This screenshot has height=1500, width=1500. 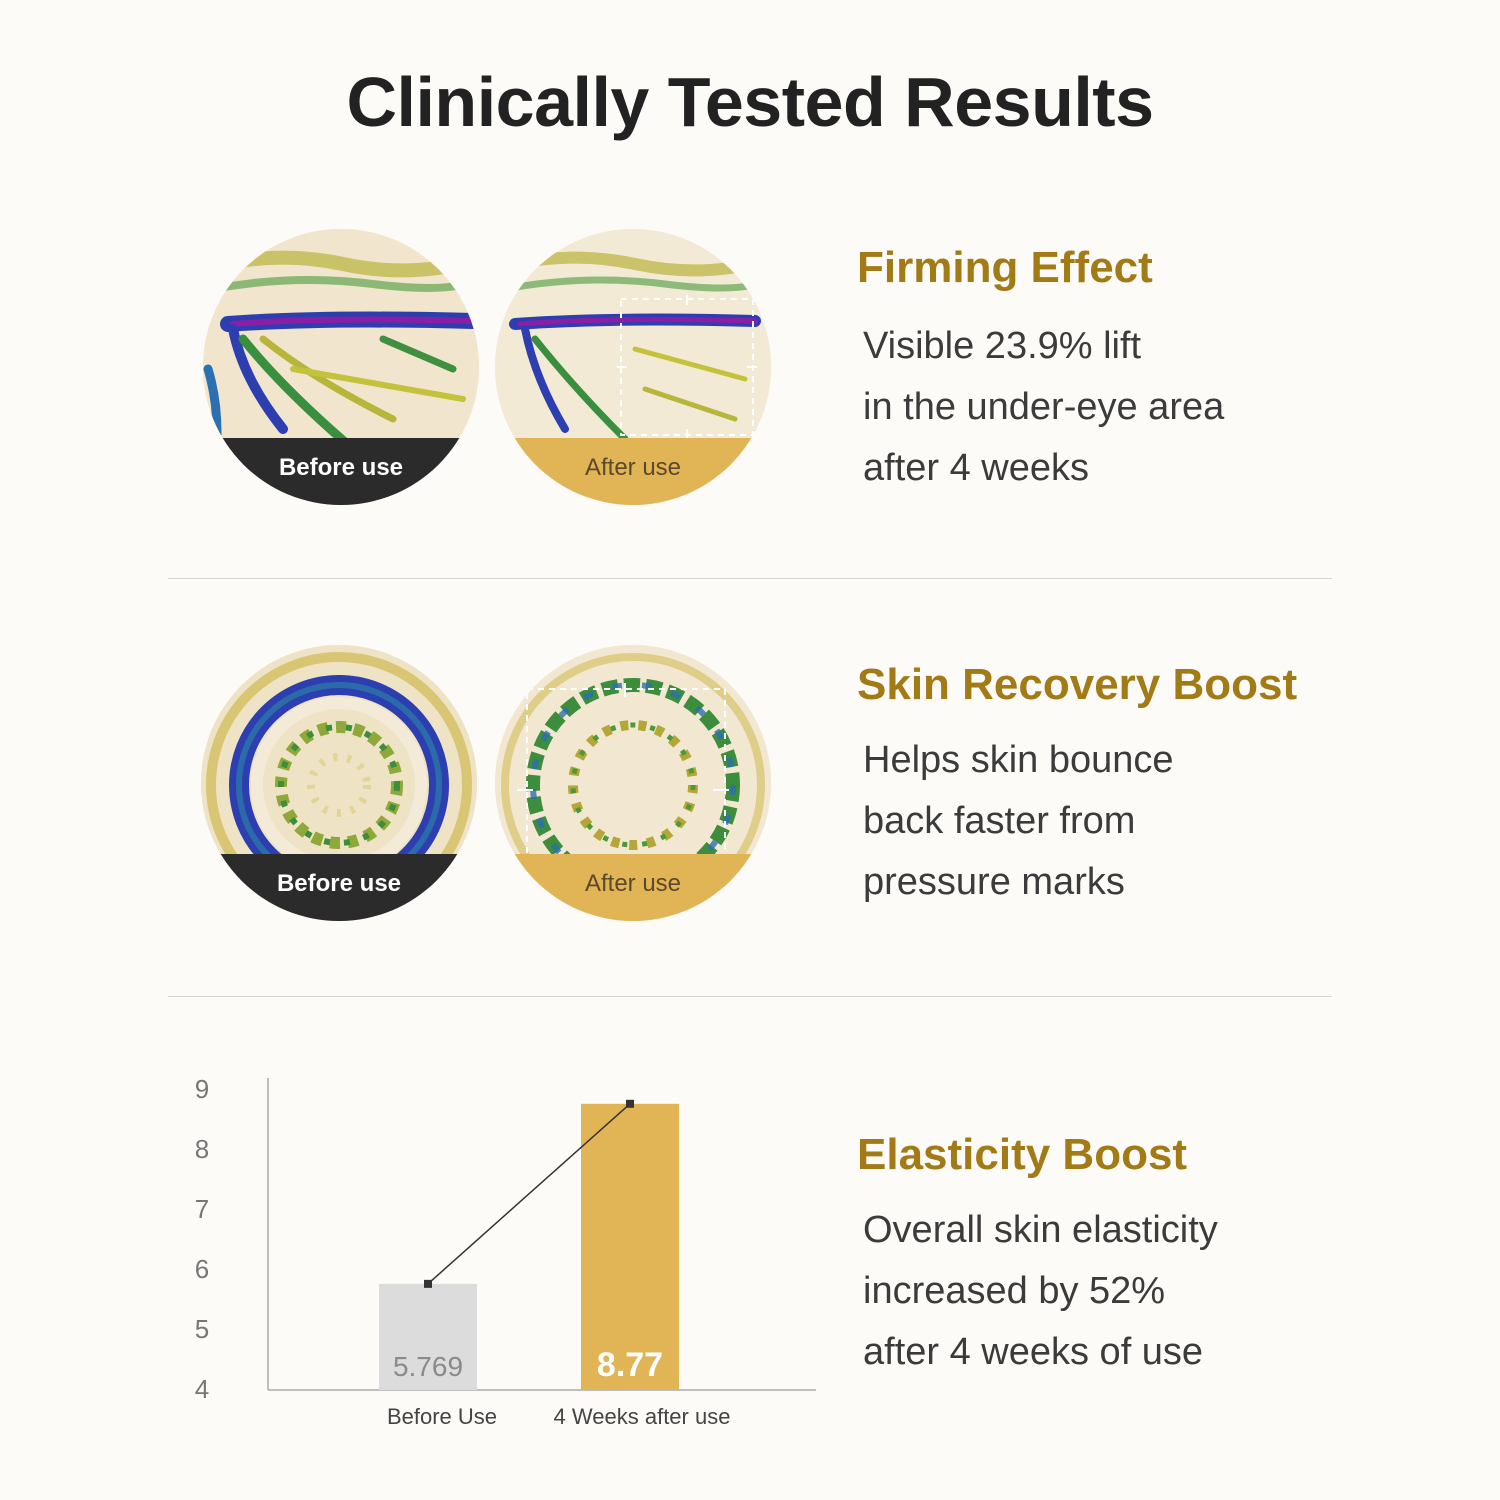 I want to click on y-tick-label: 8, so click(x=202, y=1149).